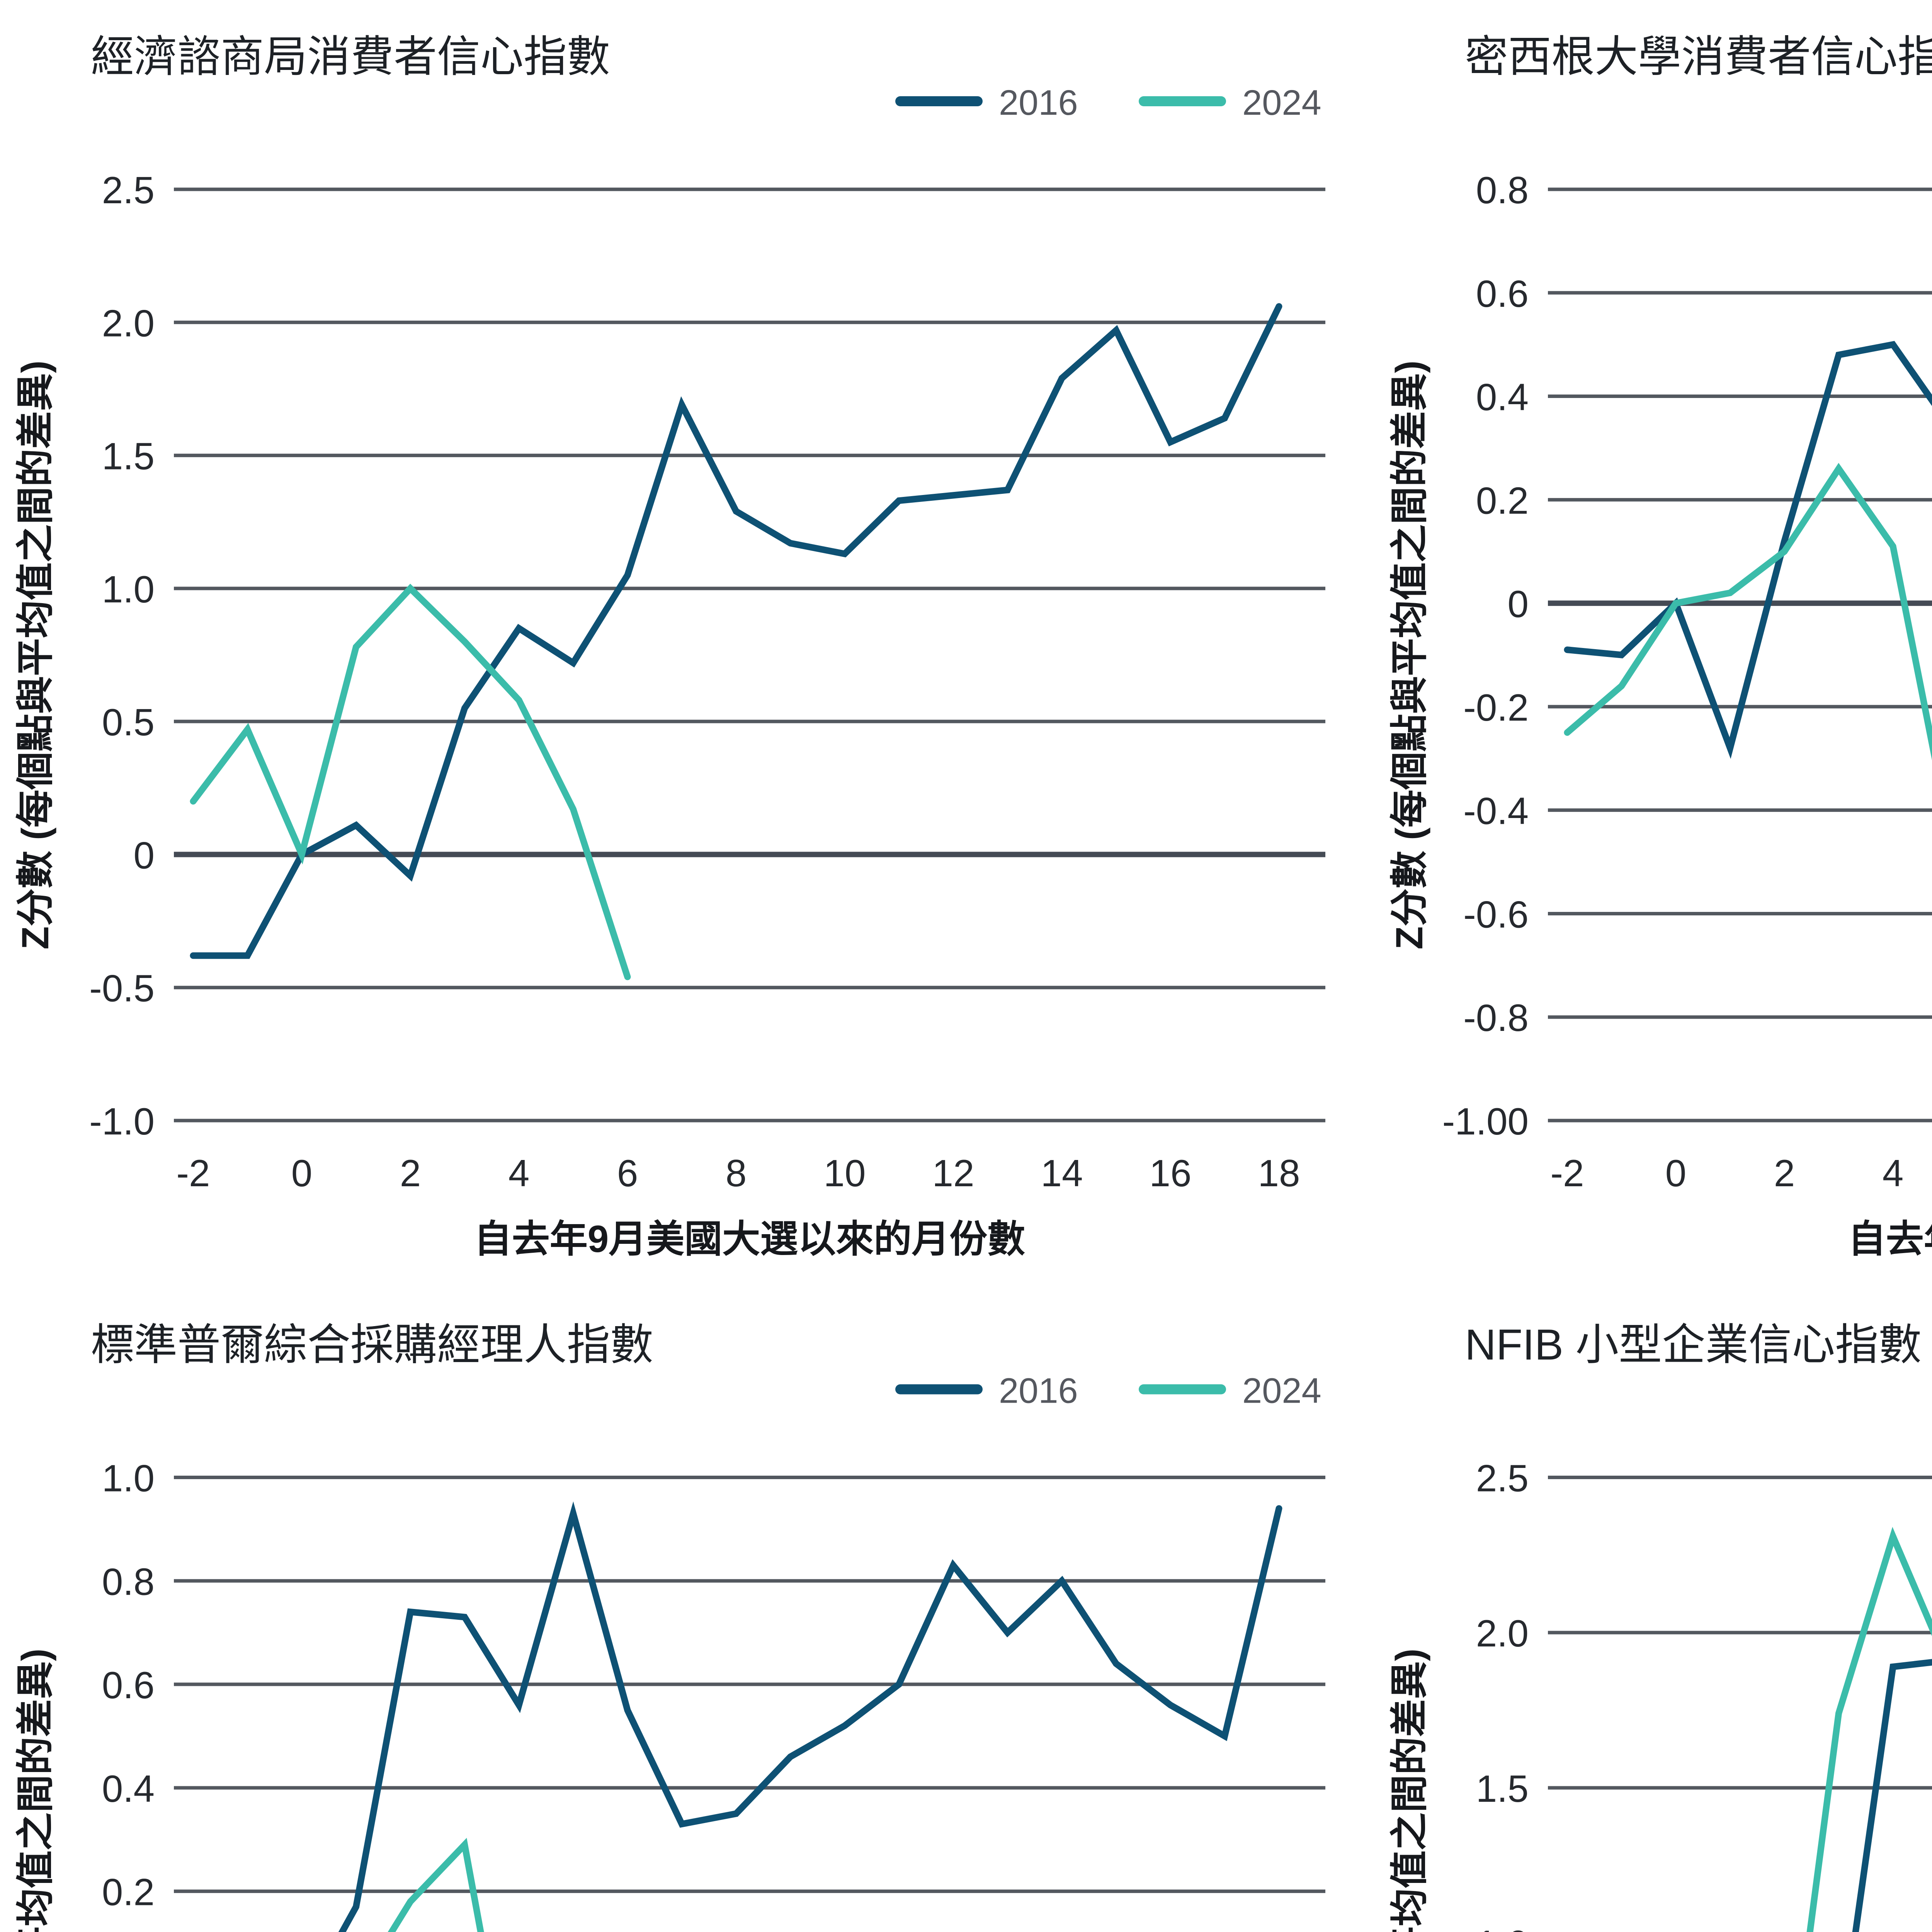  I want to click on x-tick-label: 14, so click(1062, 1173).